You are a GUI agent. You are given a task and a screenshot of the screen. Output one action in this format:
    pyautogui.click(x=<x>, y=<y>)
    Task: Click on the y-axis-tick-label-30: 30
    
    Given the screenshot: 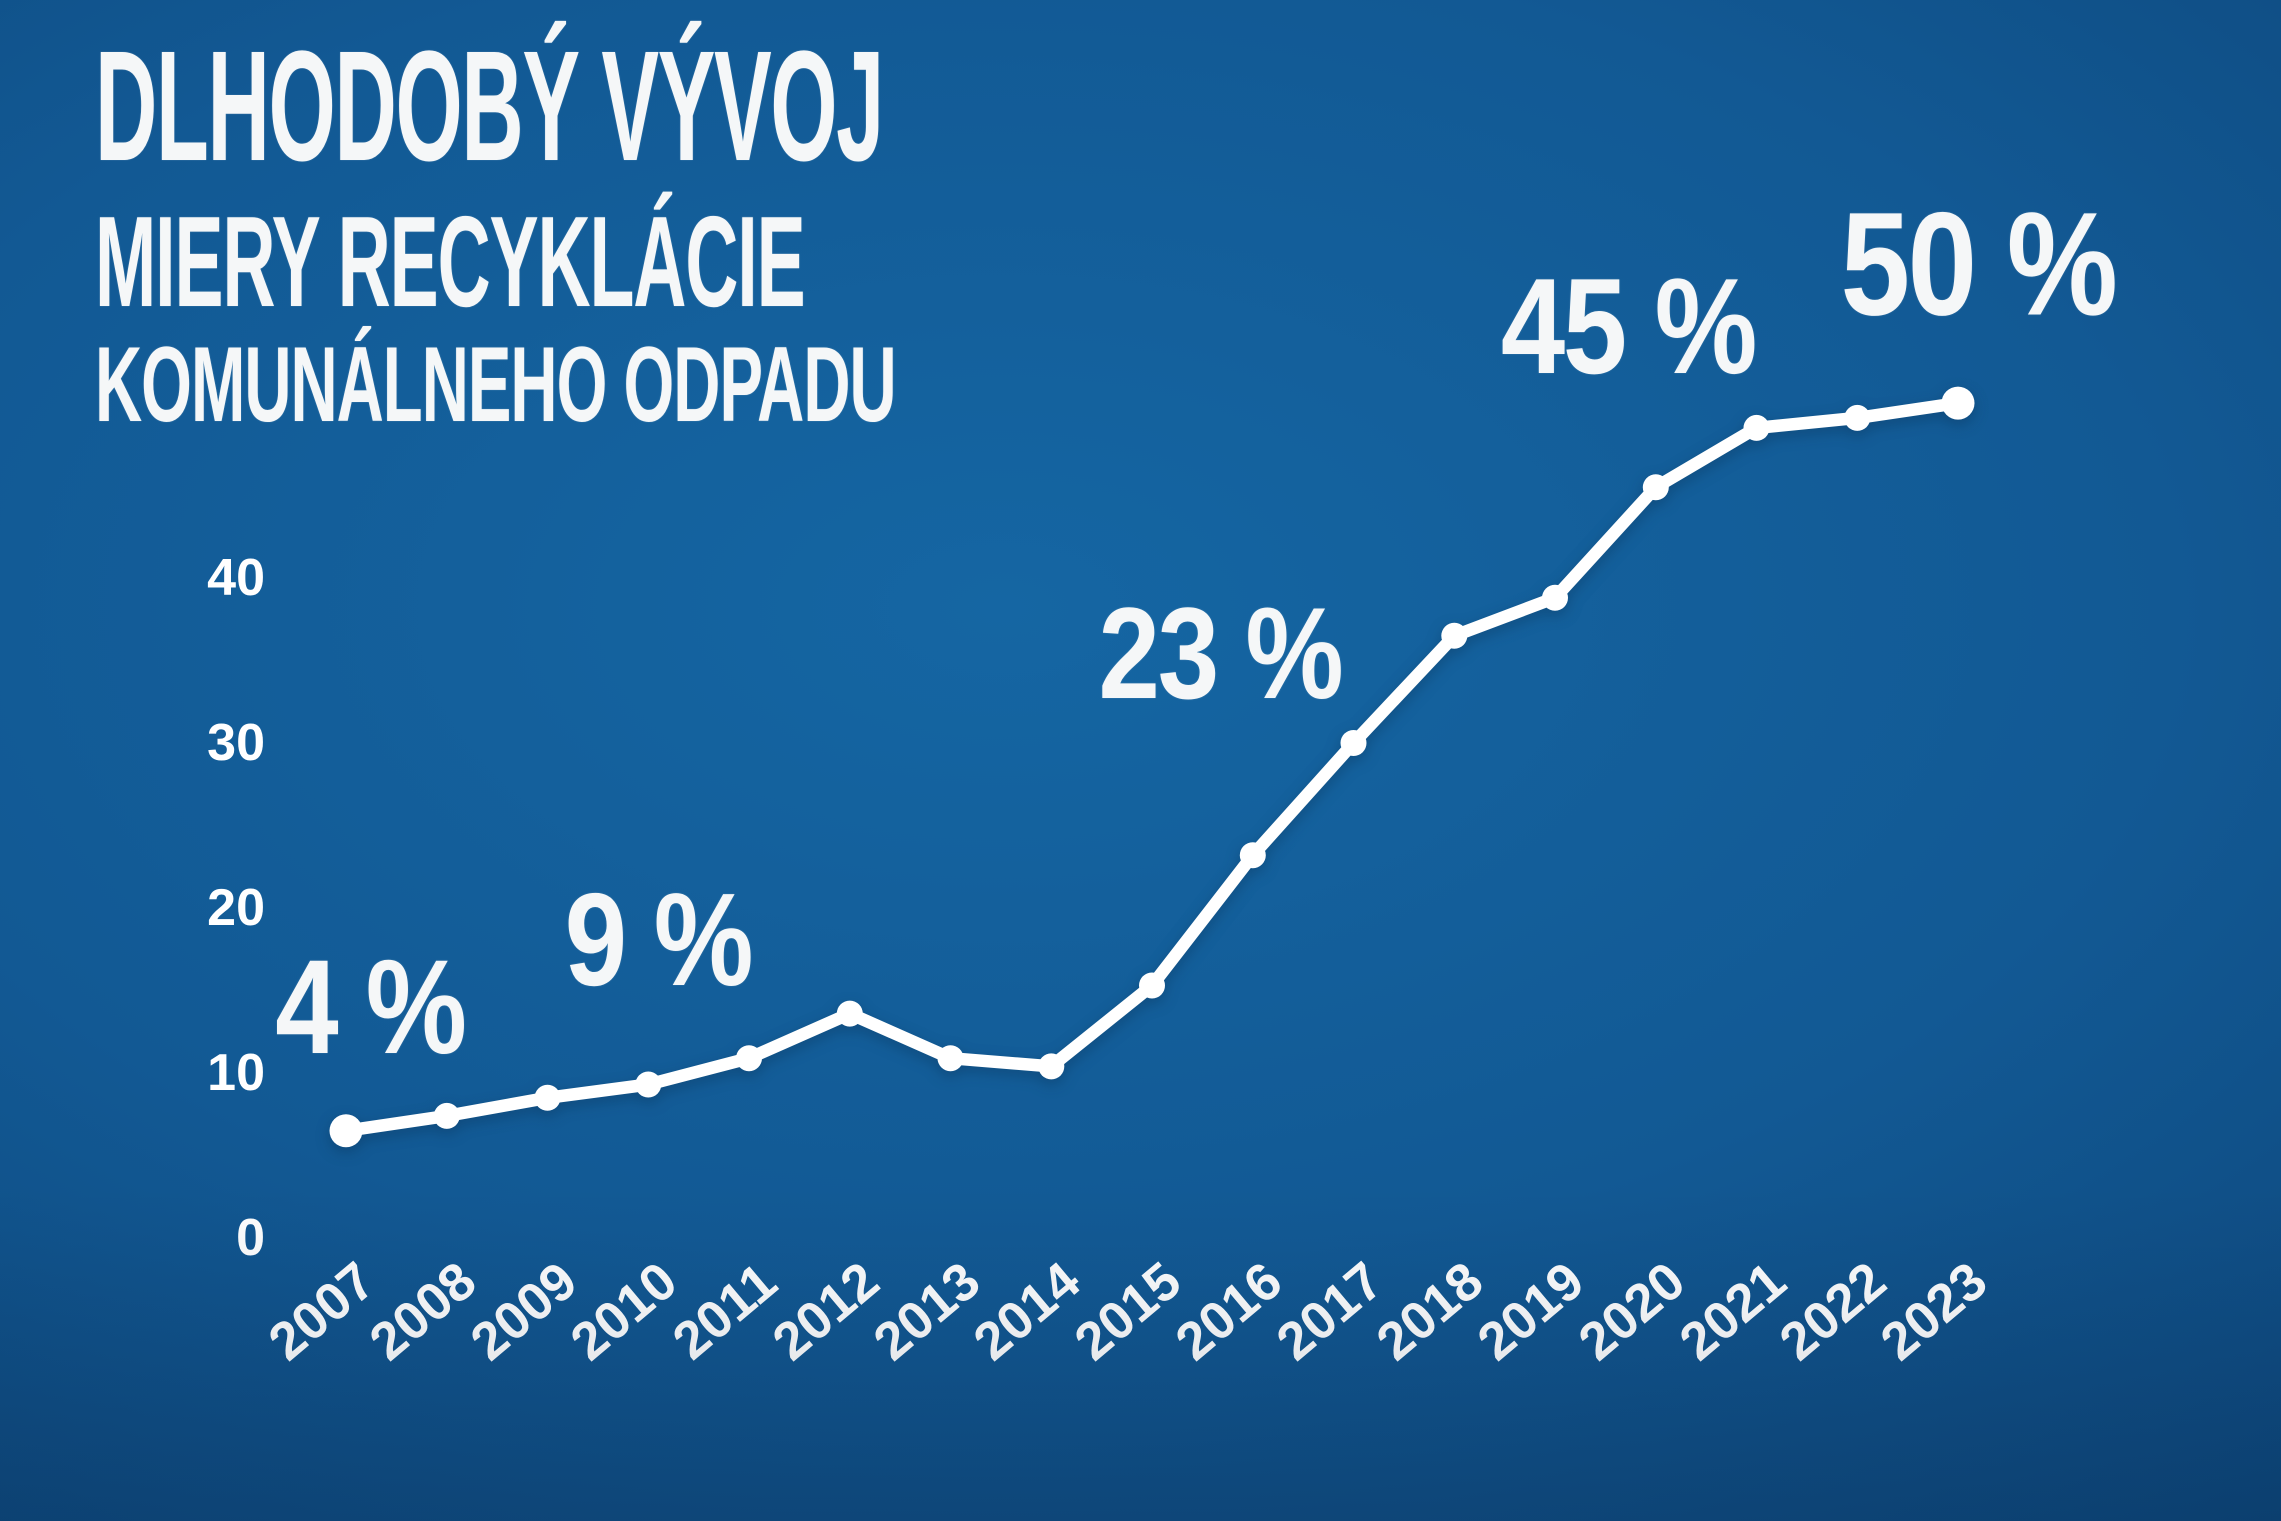 What is the action you would take?
    pyautogui.click(x=236, y=743)
    